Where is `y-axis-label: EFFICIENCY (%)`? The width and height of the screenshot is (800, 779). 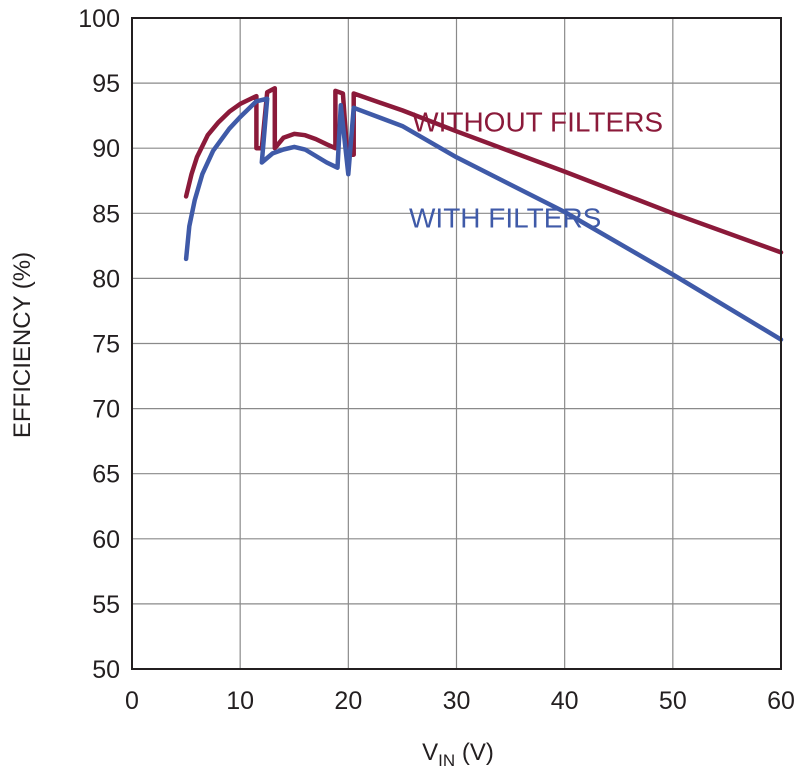 y-axis-label: EFFICIENCY (%) is located at coordinates (22, 345).